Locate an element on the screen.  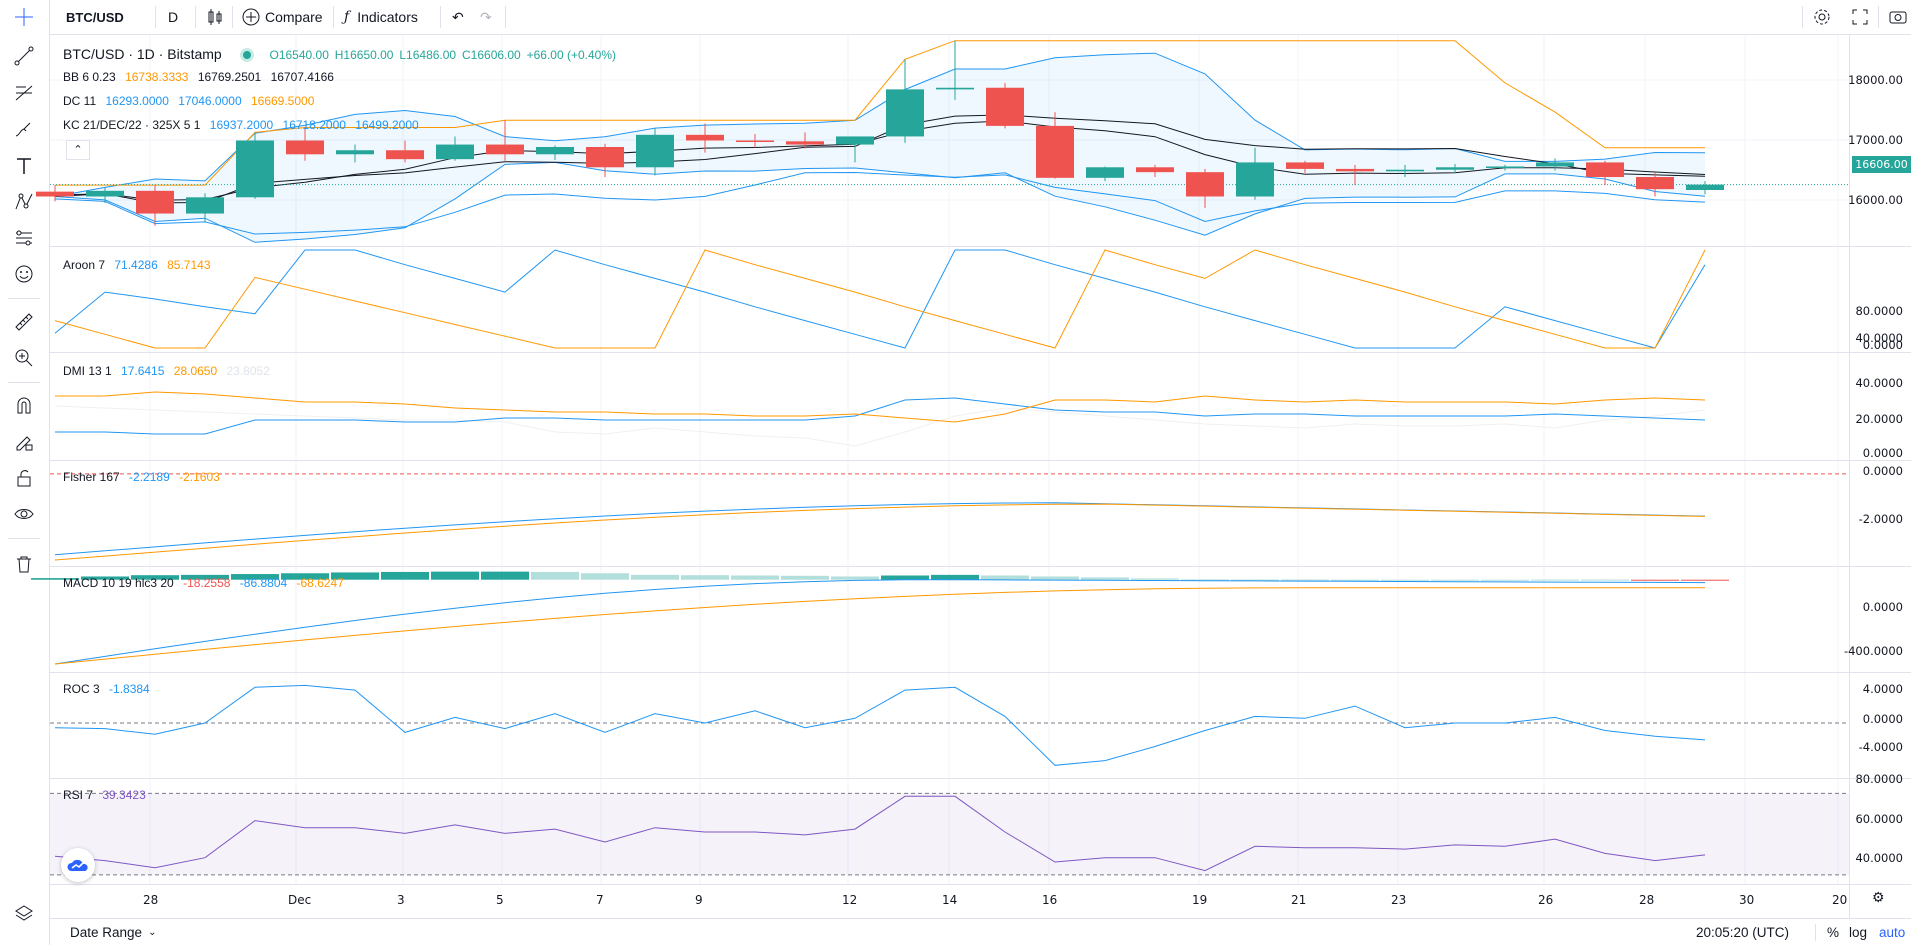
price-label: -4.0000 is located at coordinates (1880, 747).